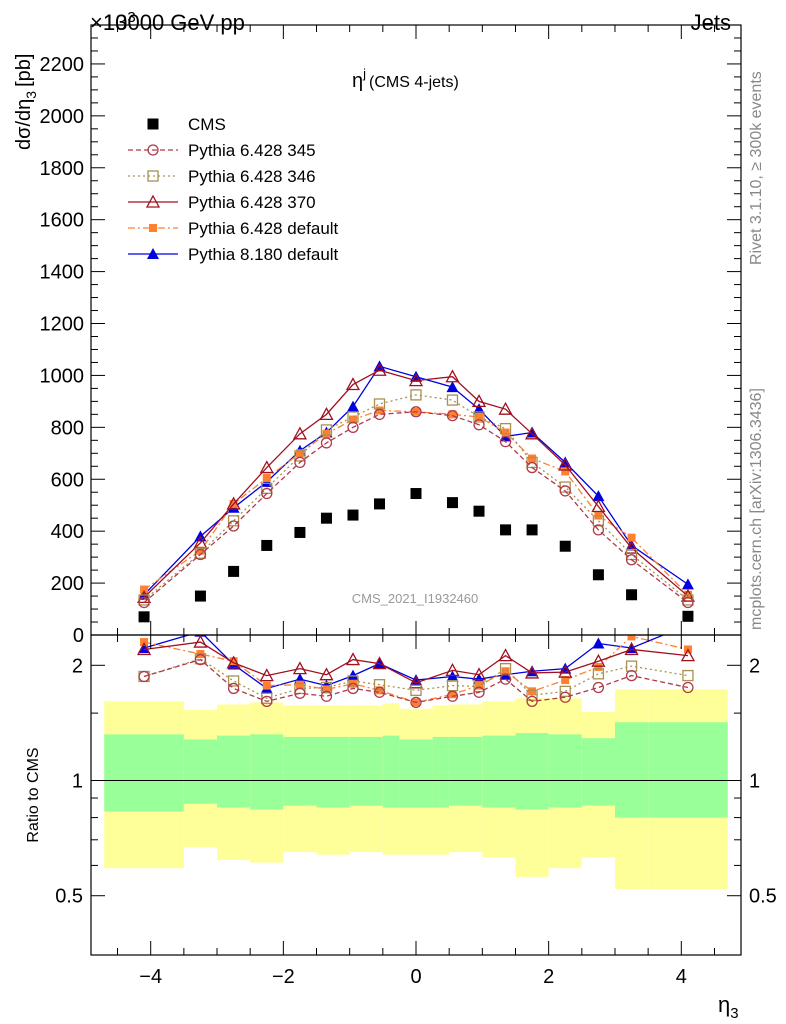 This screenshot has height=1024, width=786. I want to click on rivet-label: Rivet 3.1.10, ≥ 300k events, so click(756, 168).